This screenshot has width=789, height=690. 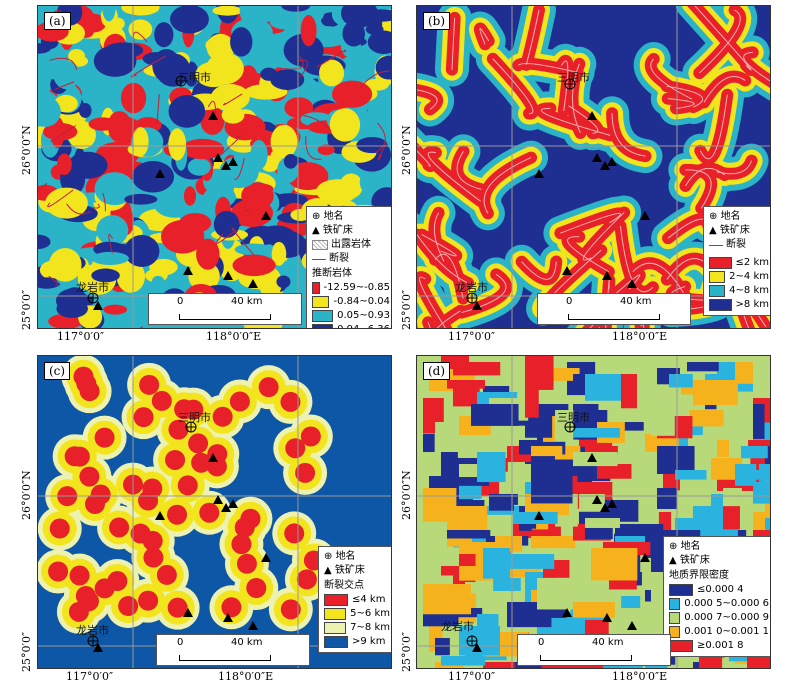 I want to click on legend-class-label: ≤0.000 4, so click(x=720, y=589).